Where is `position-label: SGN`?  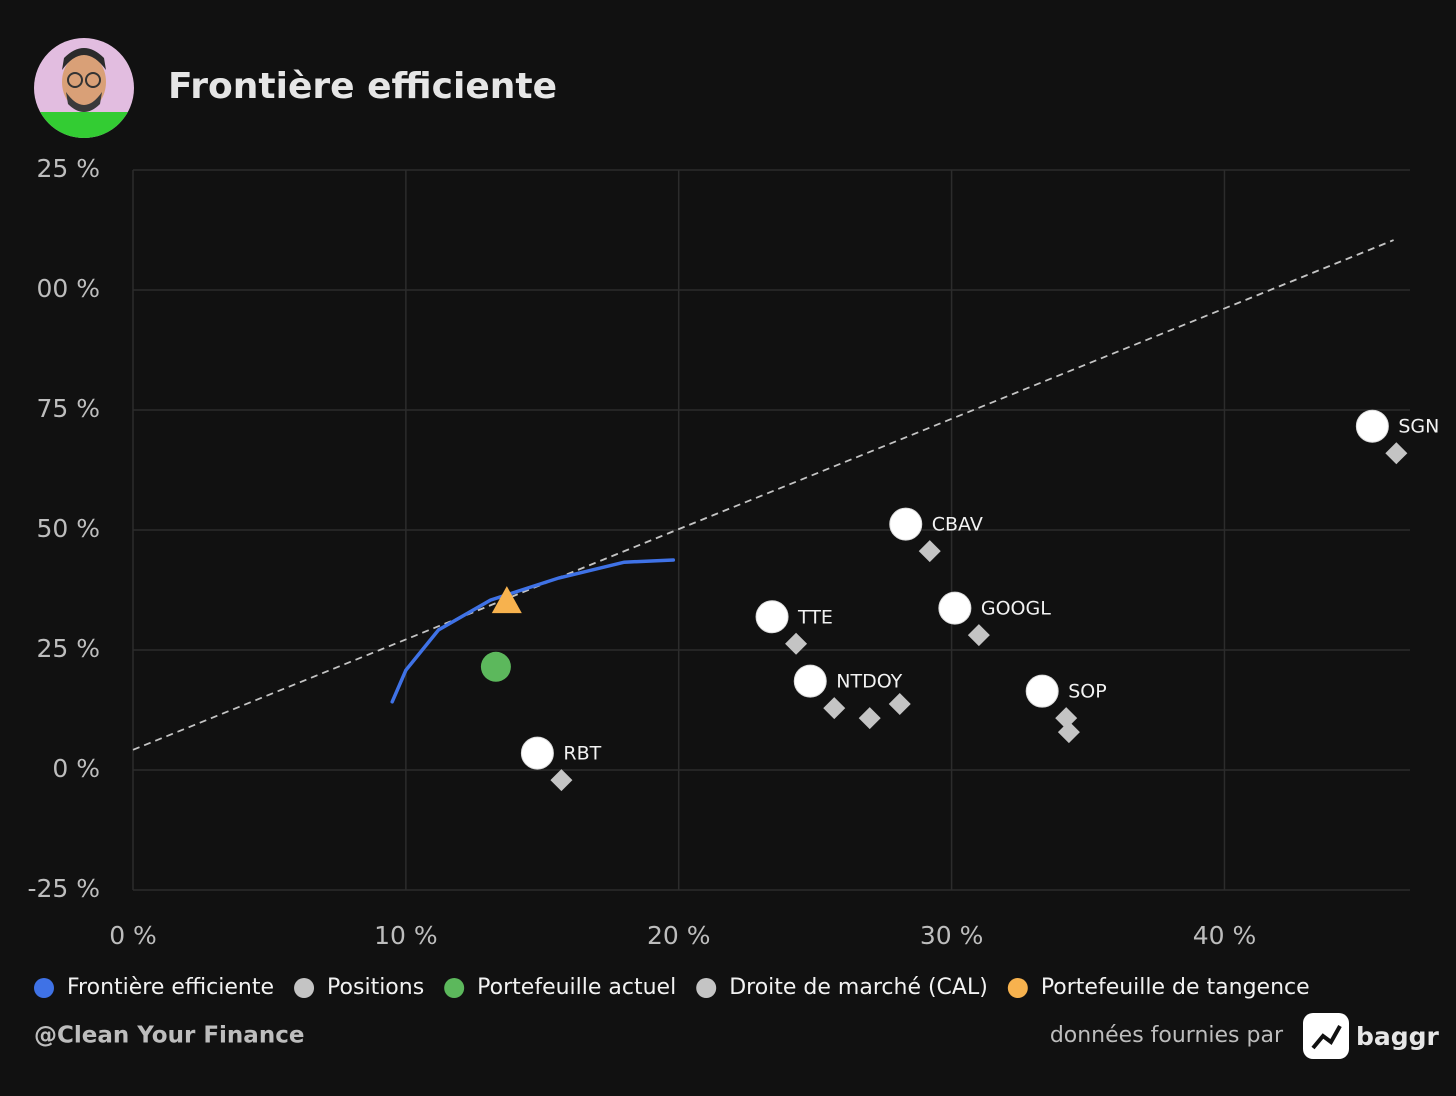 position-label: SGN is located at coordinates (1418, 427).